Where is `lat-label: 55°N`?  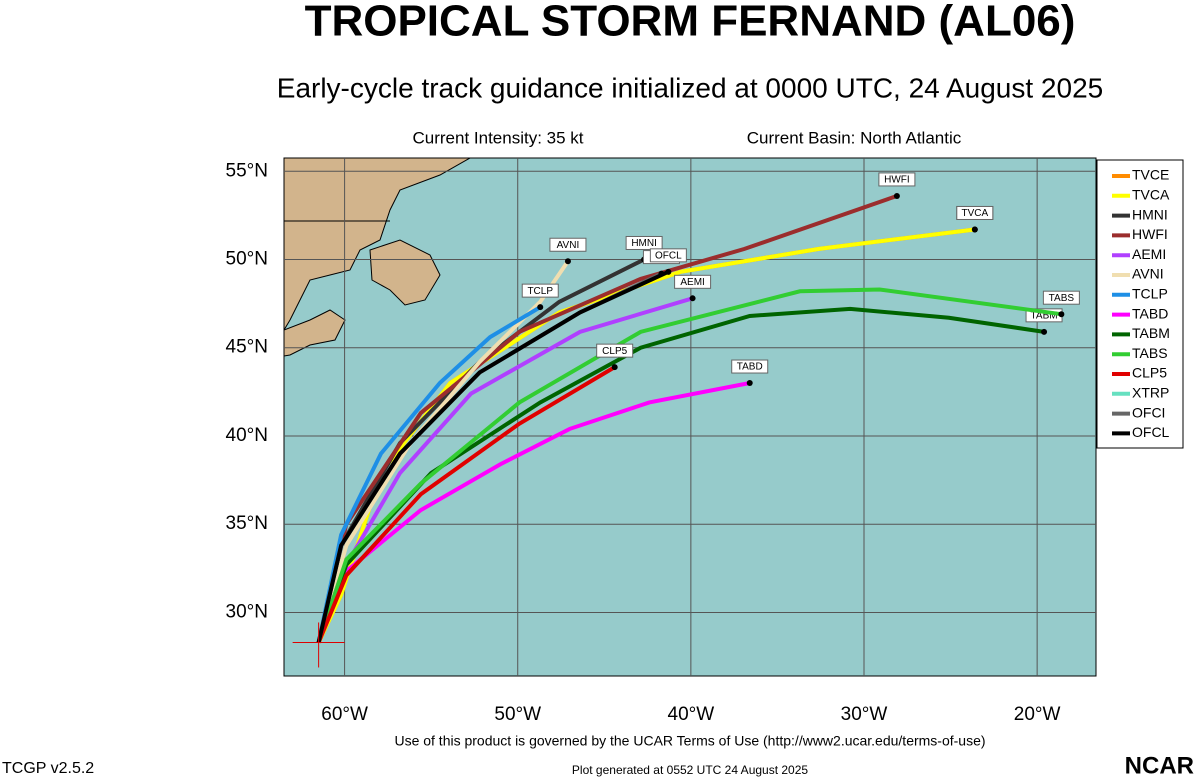 lat-label: 55°N is located at coordinates (247, 170).